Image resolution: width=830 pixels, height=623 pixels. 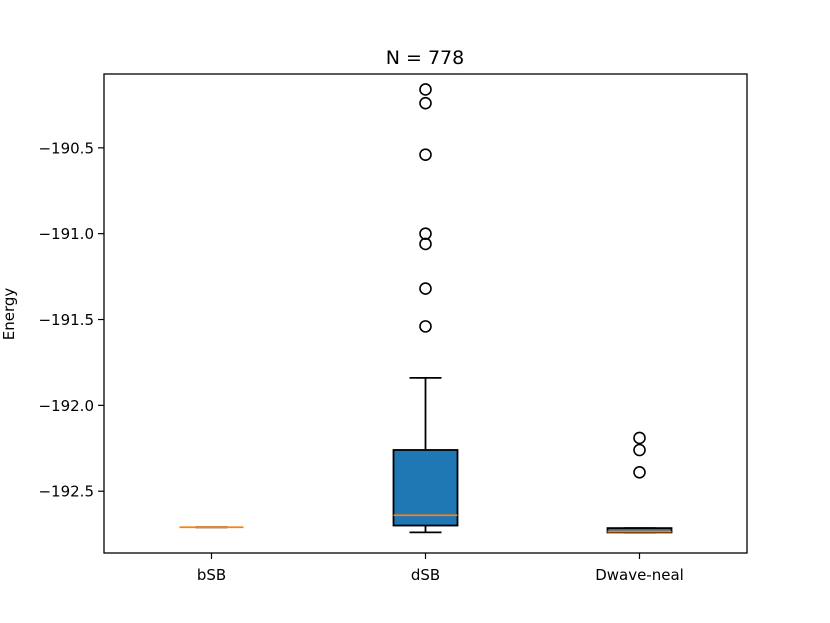 I want to click on y-tick-label: −191.0, so click(x=66, y=234).